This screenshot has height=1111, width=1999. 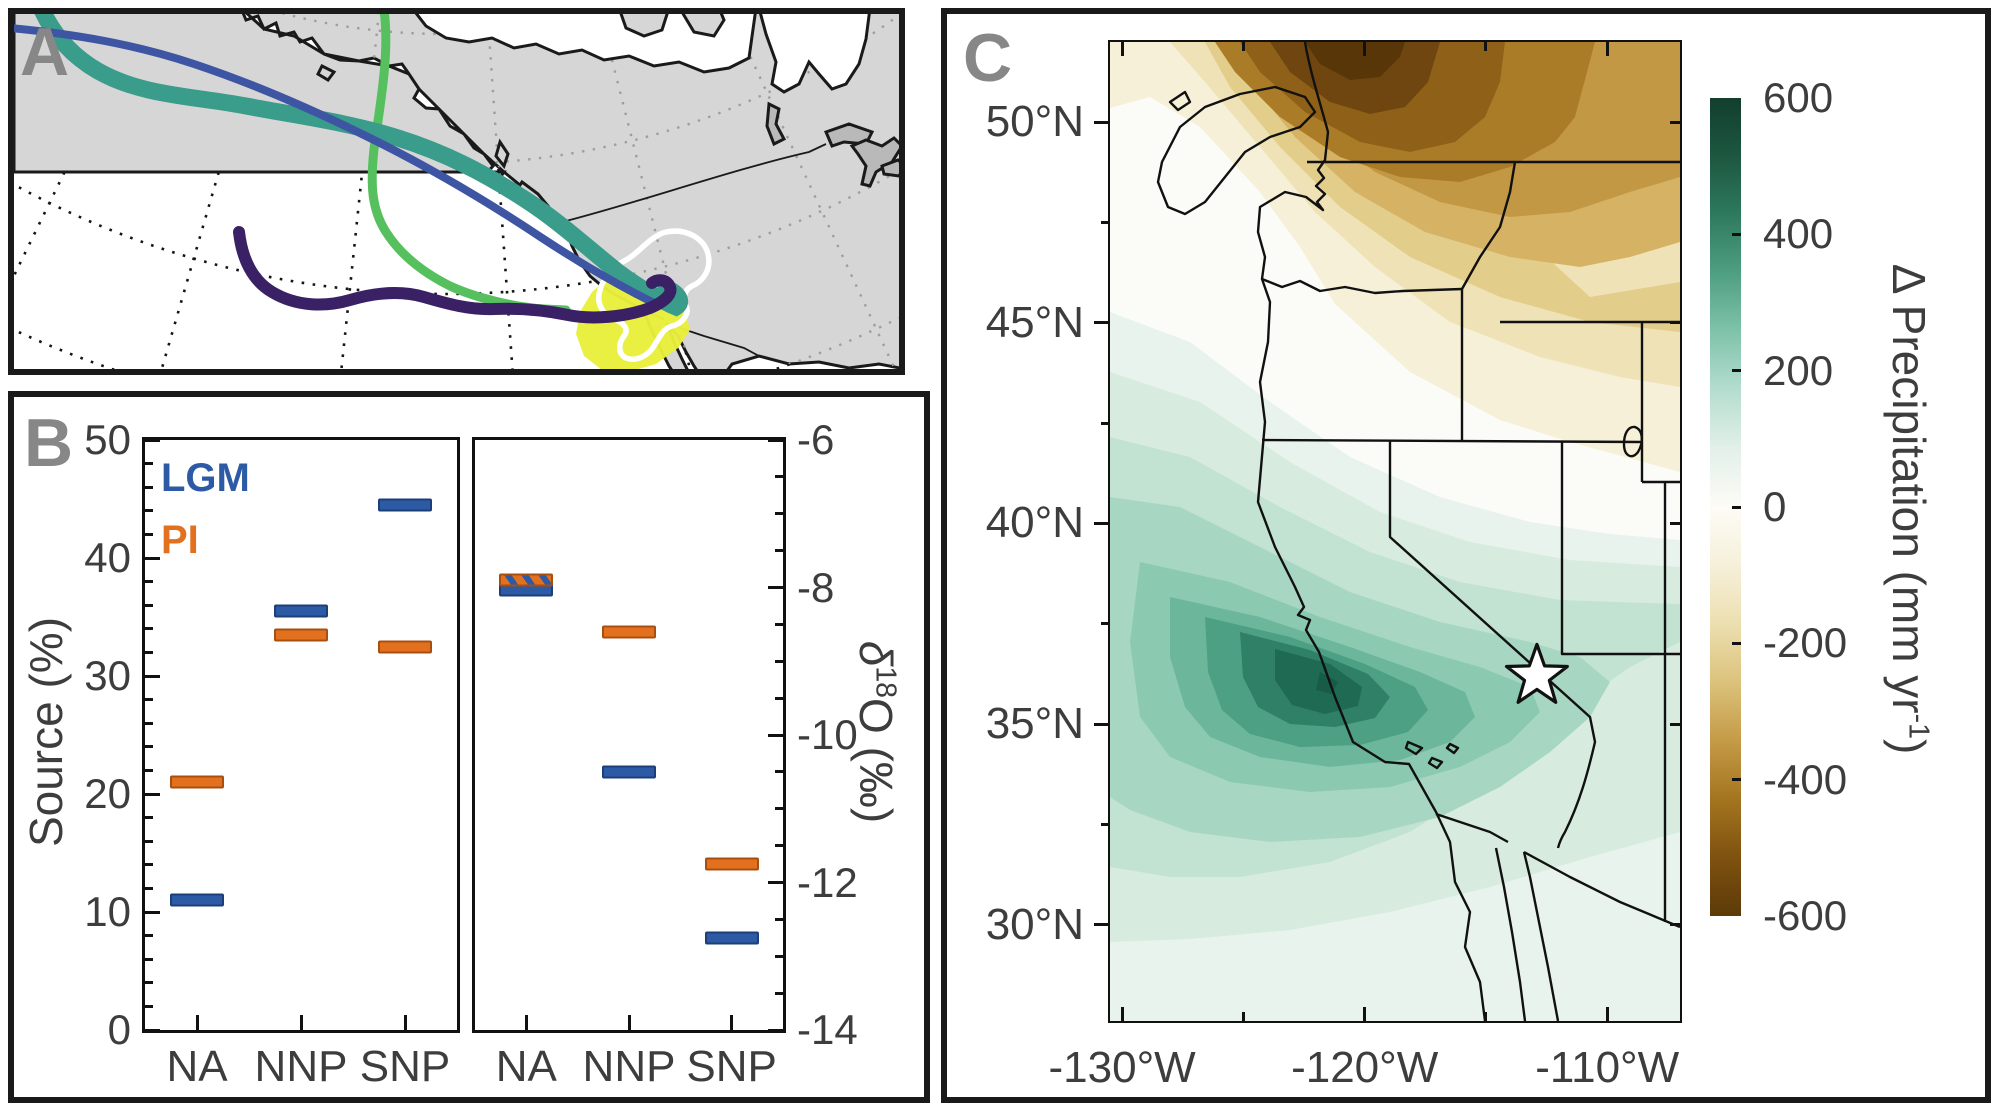 I want to click on subtropical-pacific-path, so click(x=455, y=275).